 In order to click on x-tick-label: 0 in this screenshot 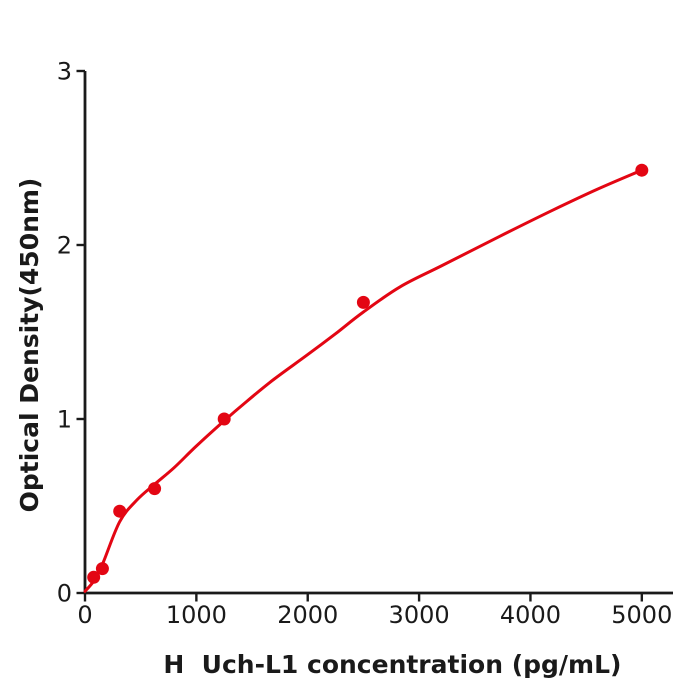, I will do `click(84, 615)`.